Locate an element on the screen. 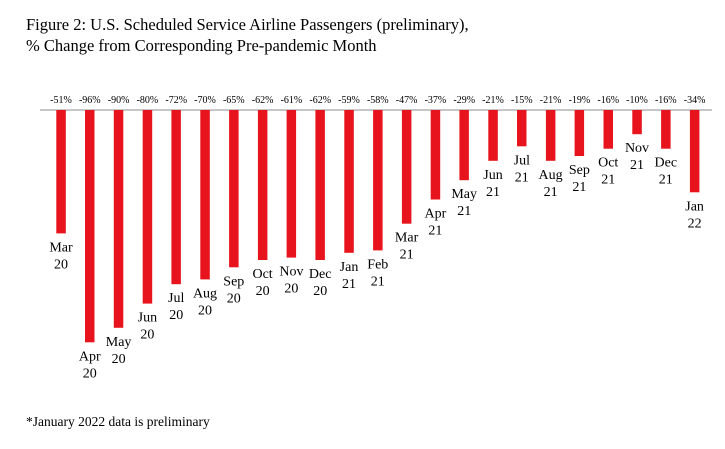  category-label: Oct 20 is located at coordinates (262, 283).